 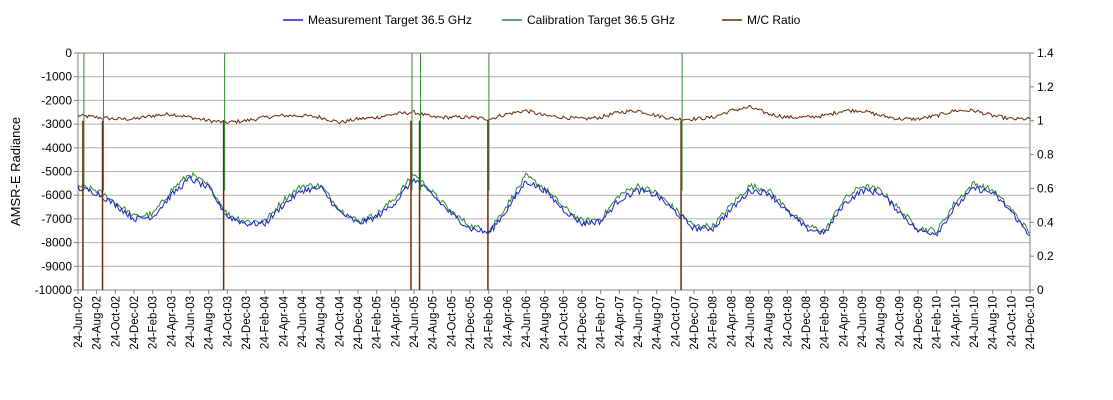 What do you see at coordinates (56, 219) in the screenshot?
I see `y-tick-label: -7000` at bounding box center [56, 219].